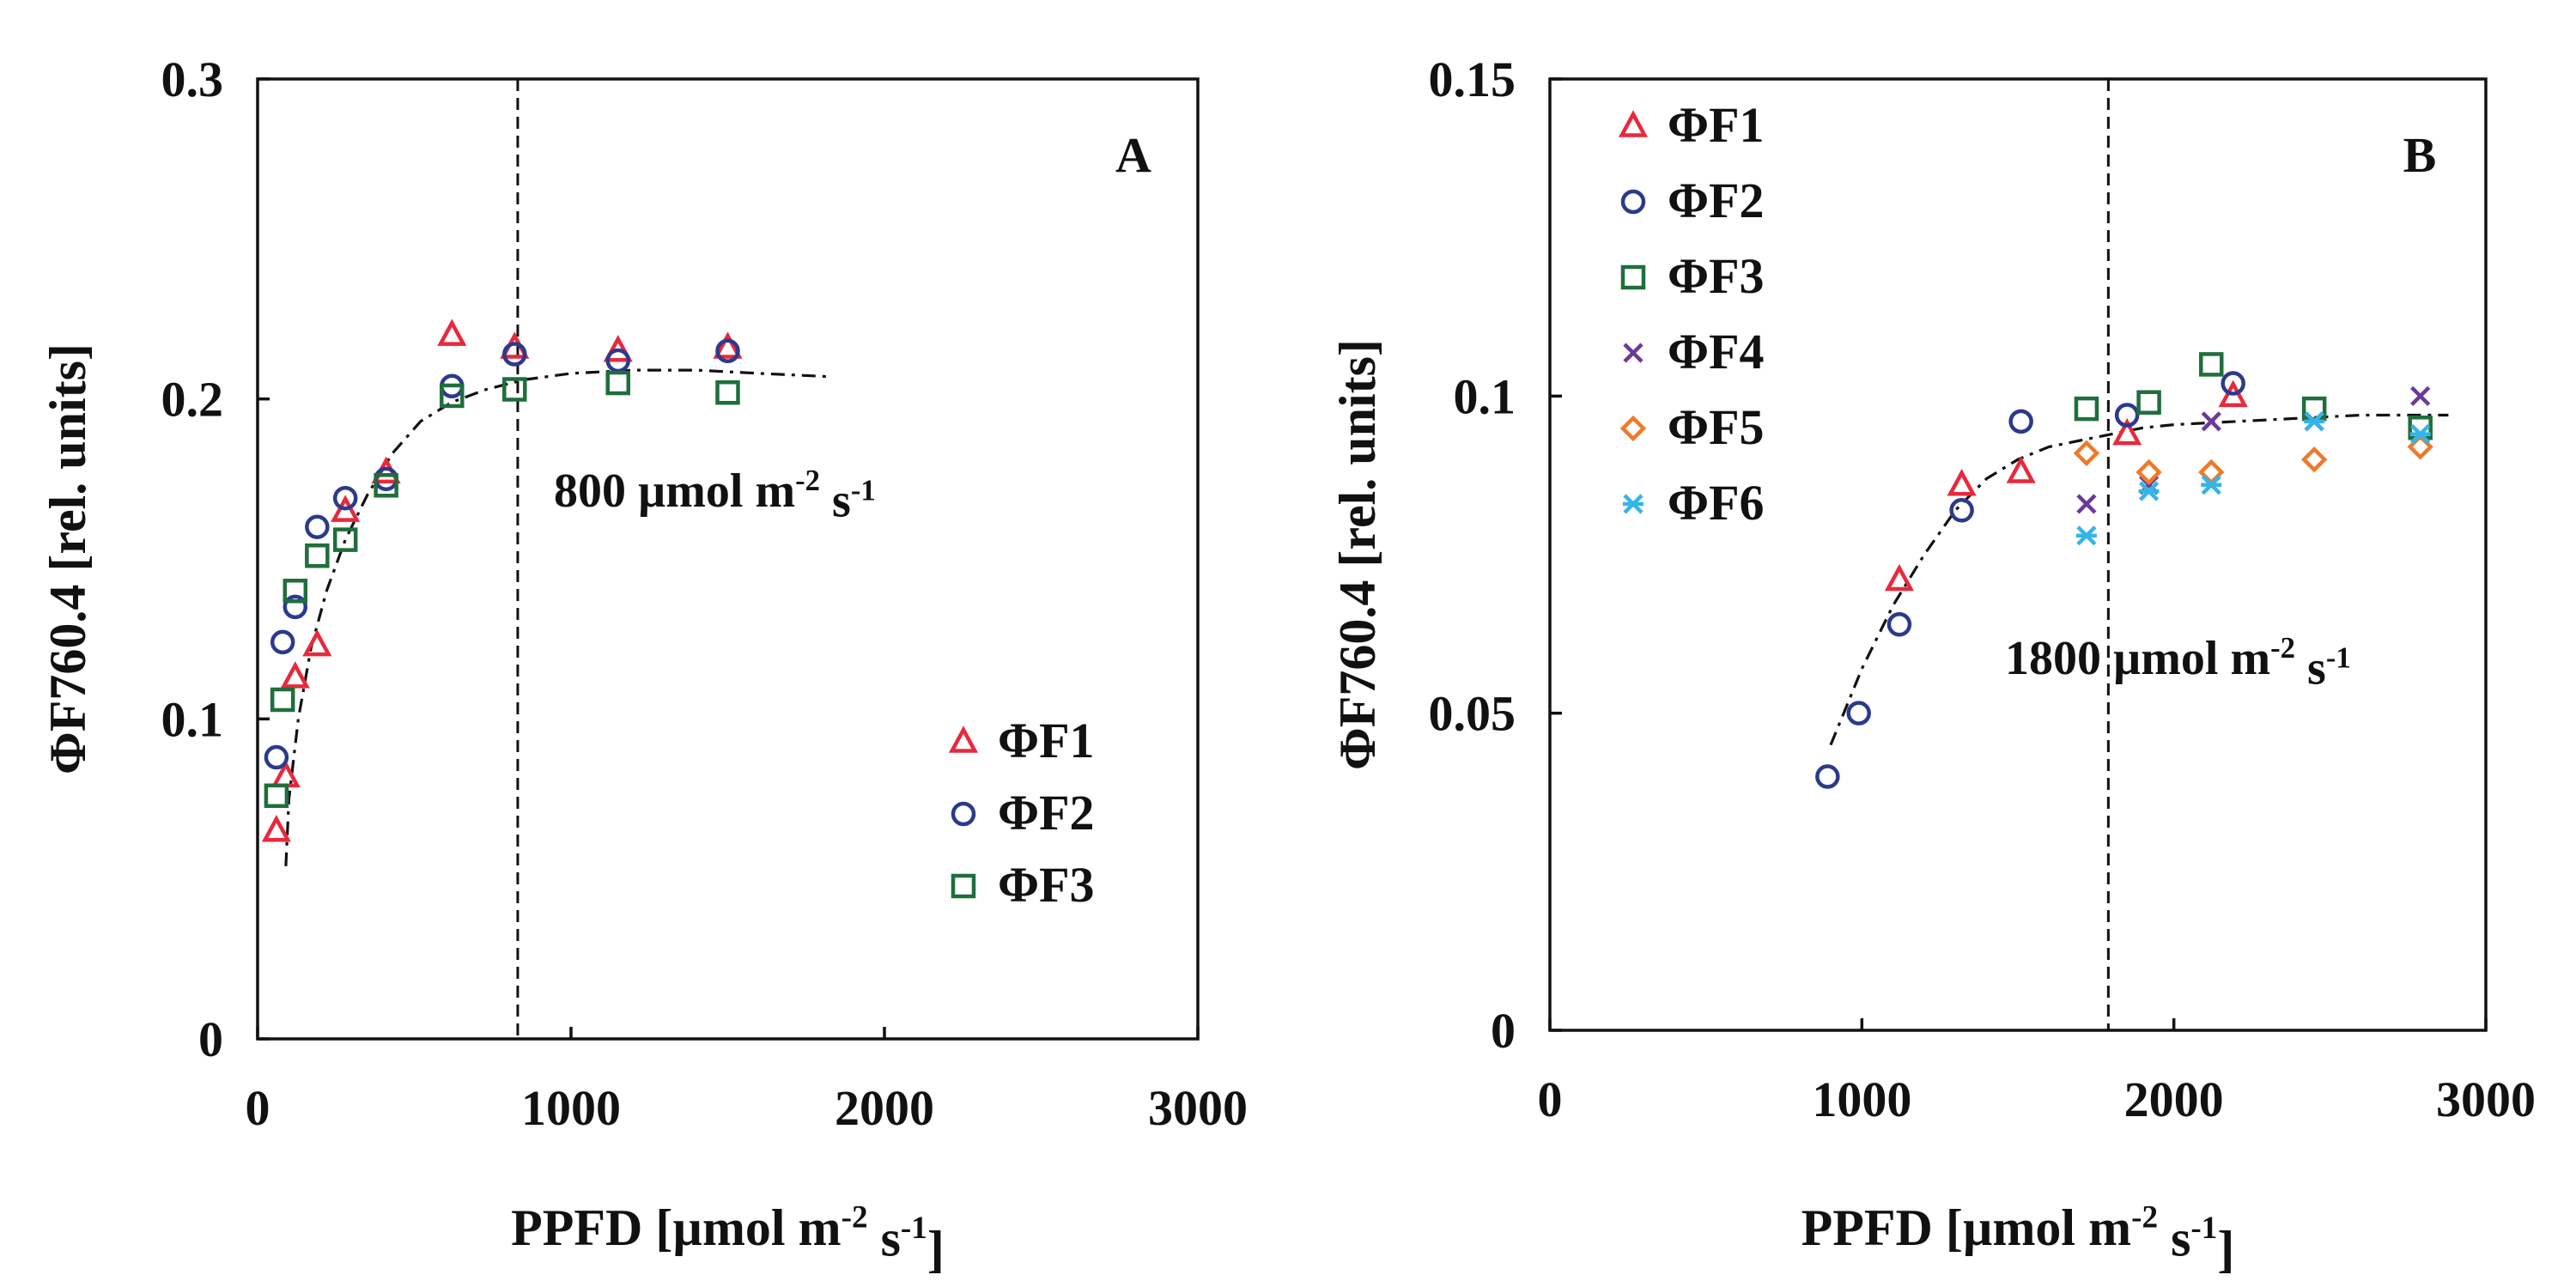  What do you see at coordinates (2253, 478) in the screenshot?
I see `series-phi-f6` at bounding box center [2253, 478].